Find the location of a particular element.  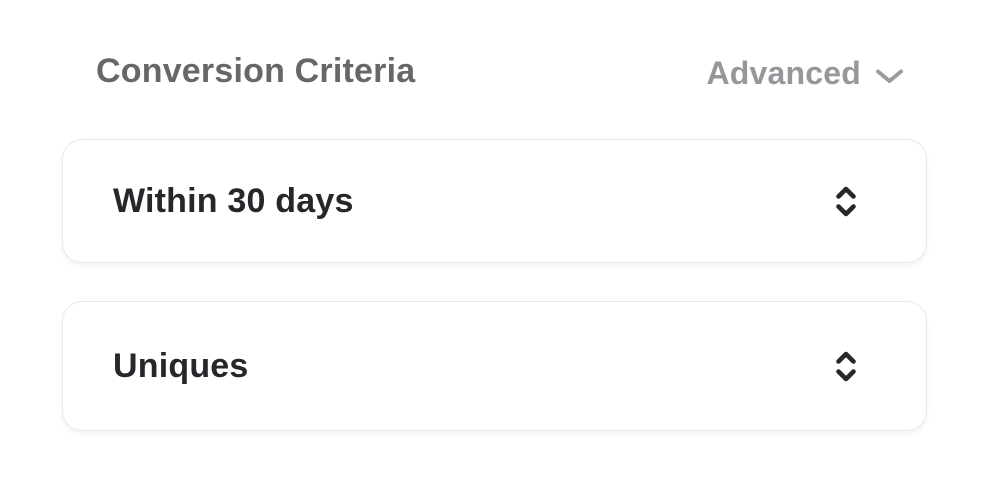

conversion-window-value: Within 30 days is located at coordinates (233, 200).